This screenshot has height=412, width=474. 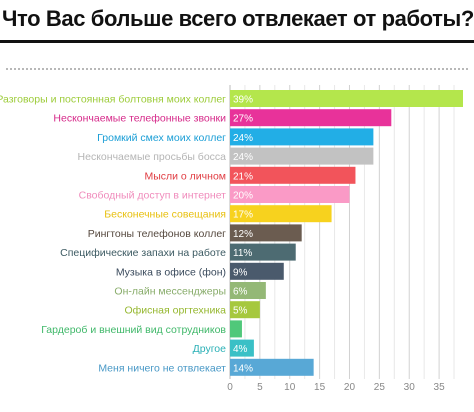 What do you see at coordinates (237, 69) in the screenshot?
I see `dotted-separator` at bounding box center [237, 69].